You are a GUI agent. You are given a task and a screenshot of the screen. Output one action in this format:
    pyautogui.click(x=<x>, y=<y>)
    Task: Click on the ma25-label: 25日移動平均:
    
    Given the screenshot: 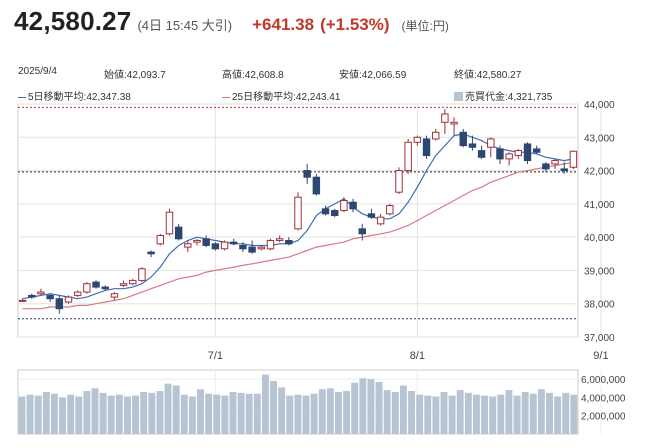 What is the action you would take?
    pyautogui.click(x=264, y=97)
    